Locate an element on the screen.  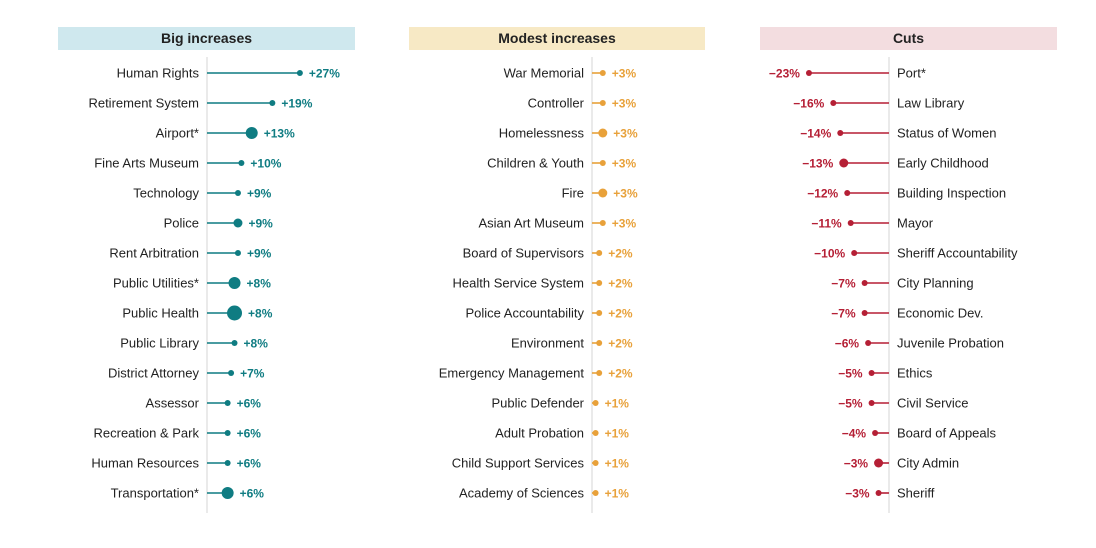
category-label: Ethics is located at coordinates (915, 373).